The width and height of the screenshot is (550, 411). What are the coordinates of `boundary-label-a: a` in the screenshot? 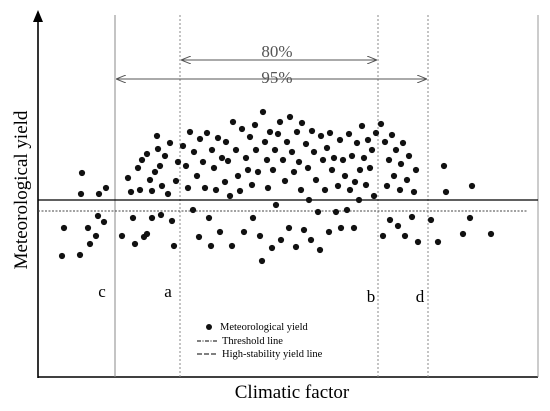 It's located at (168, 291).